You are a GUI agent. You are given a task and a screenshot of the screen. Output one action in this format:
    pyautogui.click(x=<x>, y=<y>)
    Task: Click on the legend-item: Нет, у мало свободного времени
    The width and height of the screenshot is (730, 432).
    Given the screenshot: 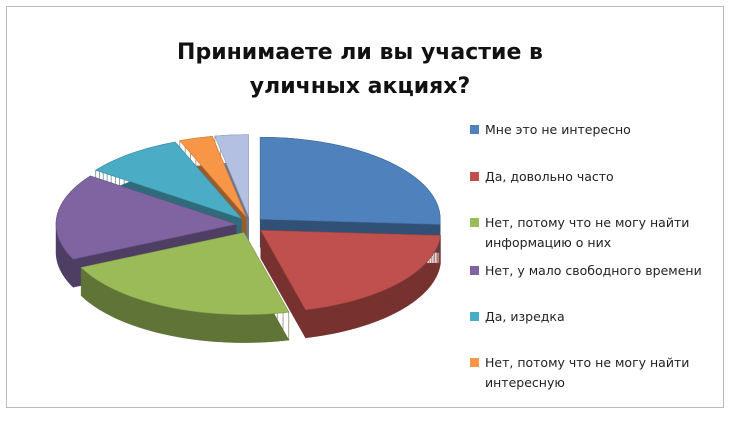 What is the action you would take?
    pyautogui.click(x=590, y=271)
    